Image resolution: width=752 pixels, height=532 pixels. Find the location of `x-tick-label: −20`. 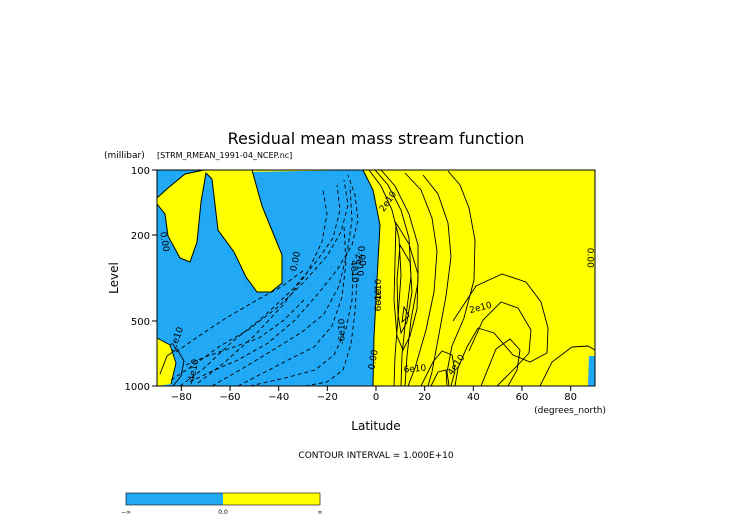

x-tick-label: −20 is located at coordinates (327, 397).